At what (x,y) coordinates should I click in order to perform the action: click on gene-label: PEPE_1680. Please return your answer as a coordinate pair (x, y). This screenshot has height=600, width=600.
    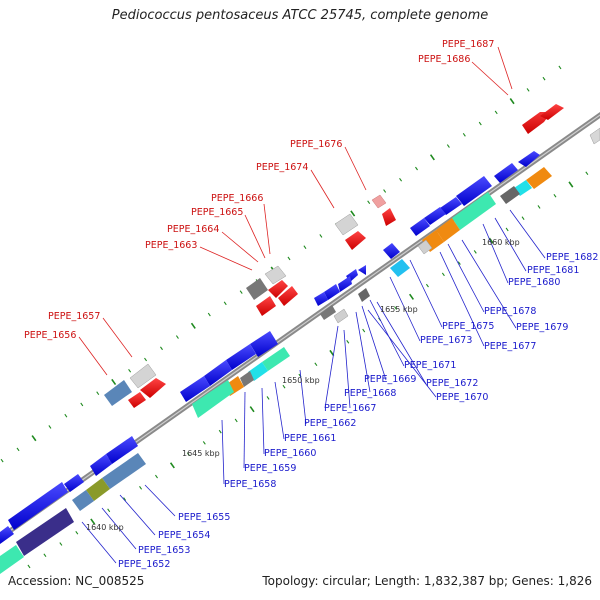
    Looking at the image, I should click on (534, 282).